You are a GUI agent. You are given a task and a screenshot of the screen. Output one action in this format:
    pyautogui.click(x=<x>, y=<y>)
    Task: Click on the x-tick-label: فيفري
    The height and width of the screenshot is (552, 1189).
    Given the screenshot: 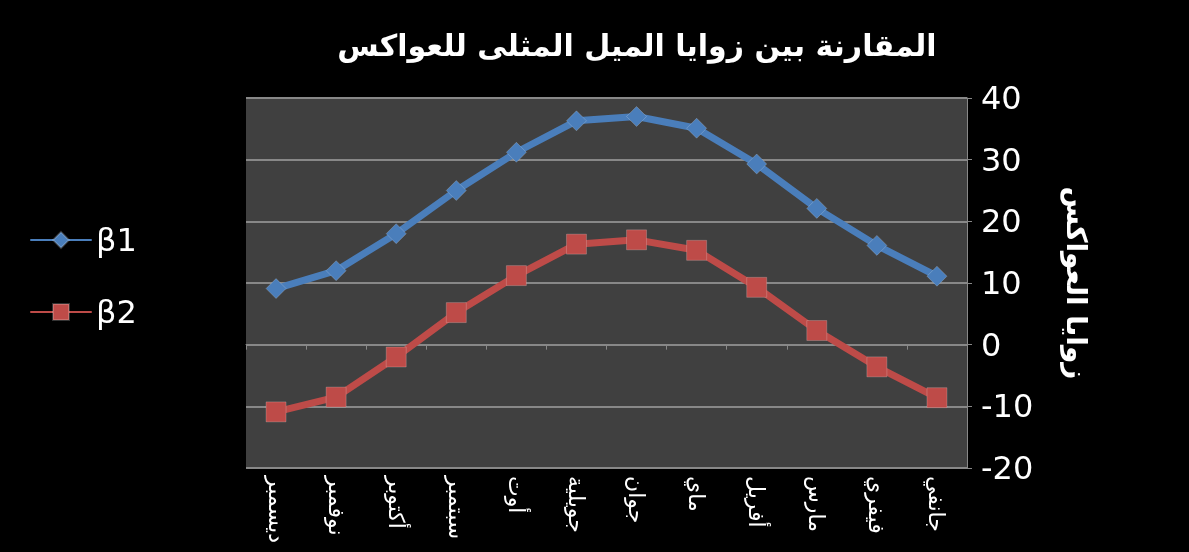 What is the action you would take?
    pyautogui.click(x=877, y=505)
    